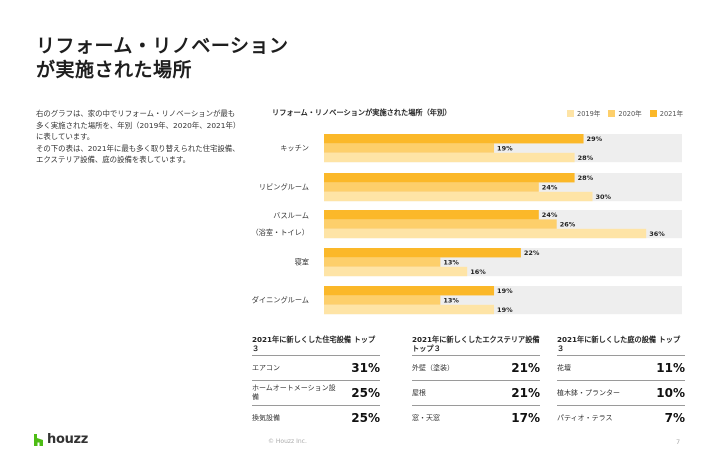 The height and width of the screenshot is (466, 720). Describe the element at coordinates (621, 392) in the screenshot. I see `table-row: 植木鉢・プランター 10%` at that location.